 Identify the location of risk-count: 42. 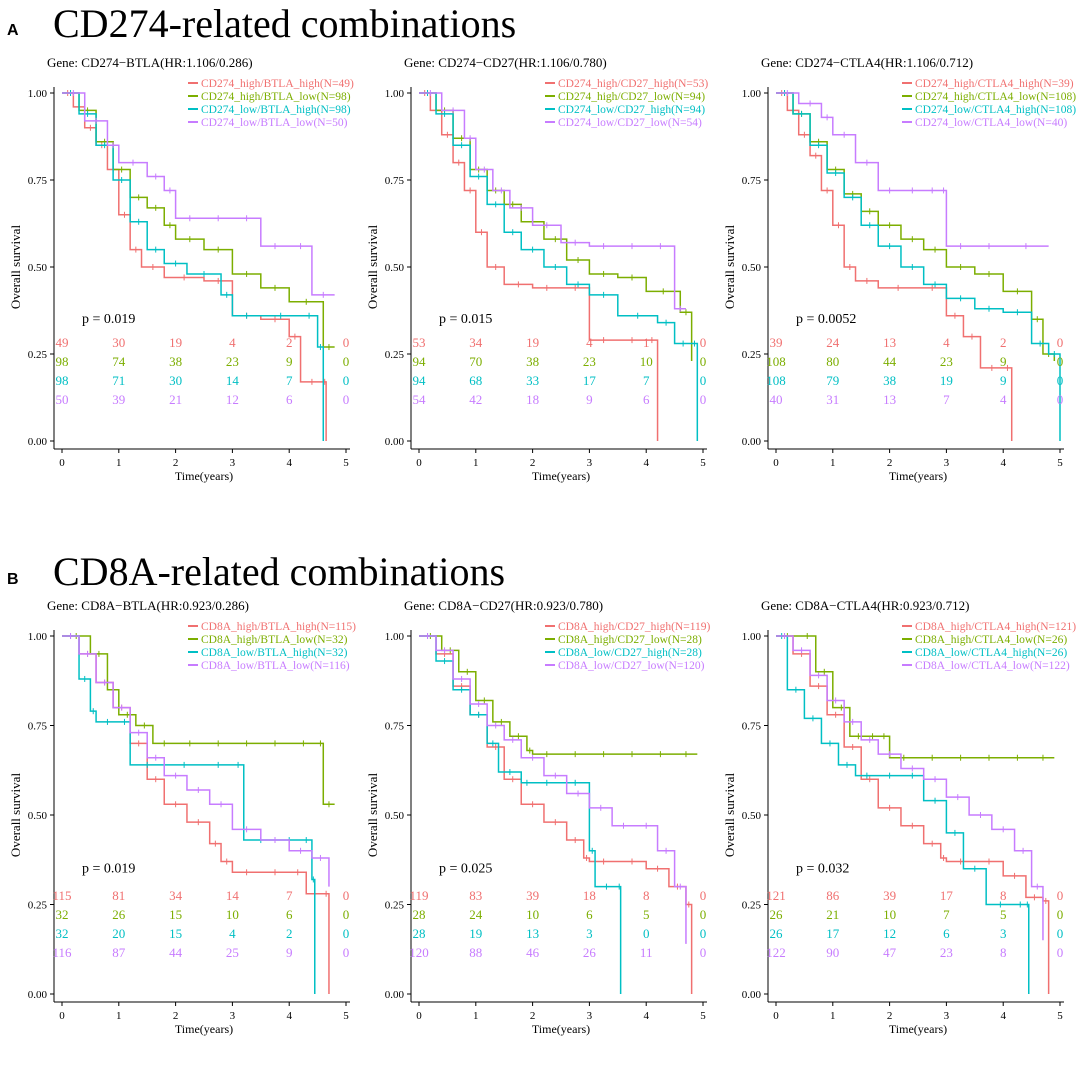
(475, 399).